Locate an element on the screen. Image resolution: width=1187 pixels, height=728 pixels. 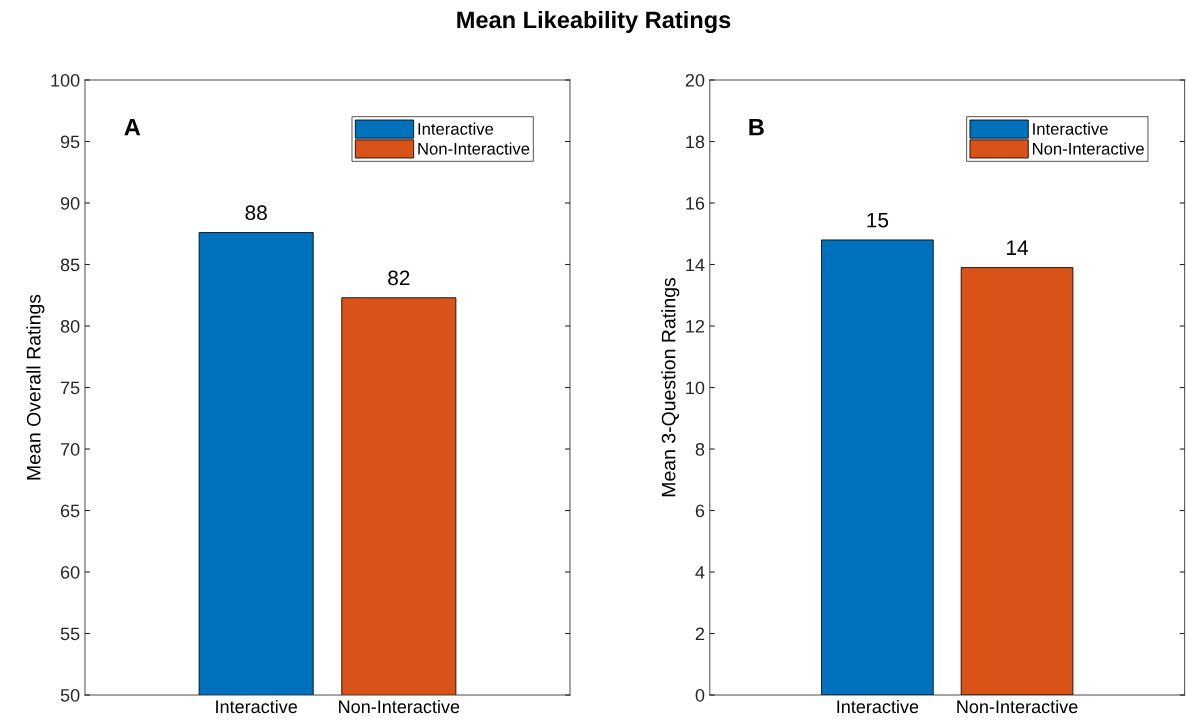
y-tick-label: 90 is located at coordinates (70, 203).